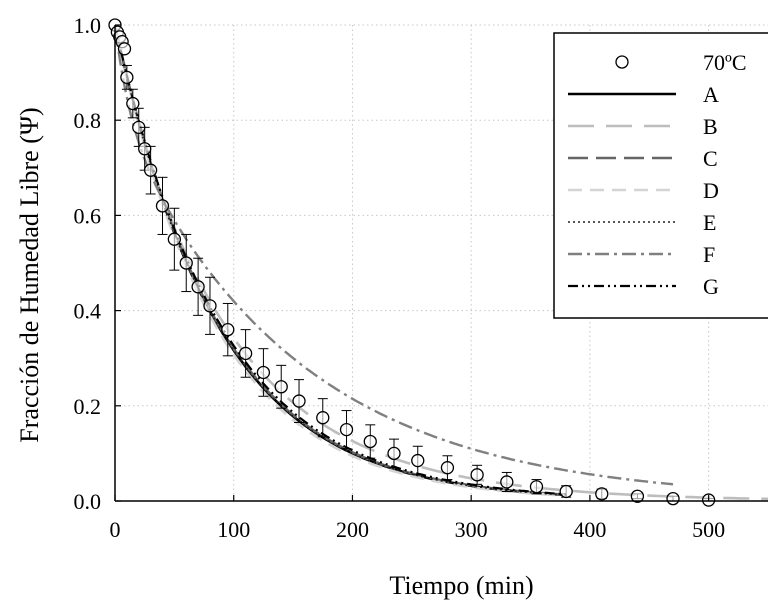 The height and width of the screenshot is (604, 768). What do you see at coordinates (88, 501) in the screenshot?
I see `y-tick-label: 0.0` at bounding box center [88, 501].